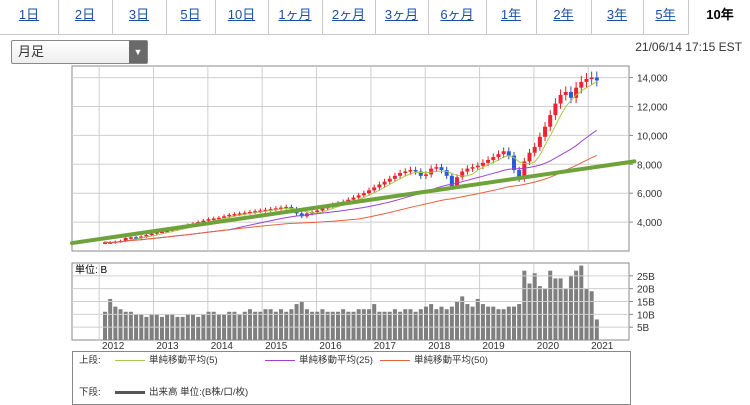 The image size is (750, 405). Describe the element at coordinates (29, 17) in the screenshot. I see `tab-1: 1日` at that location.